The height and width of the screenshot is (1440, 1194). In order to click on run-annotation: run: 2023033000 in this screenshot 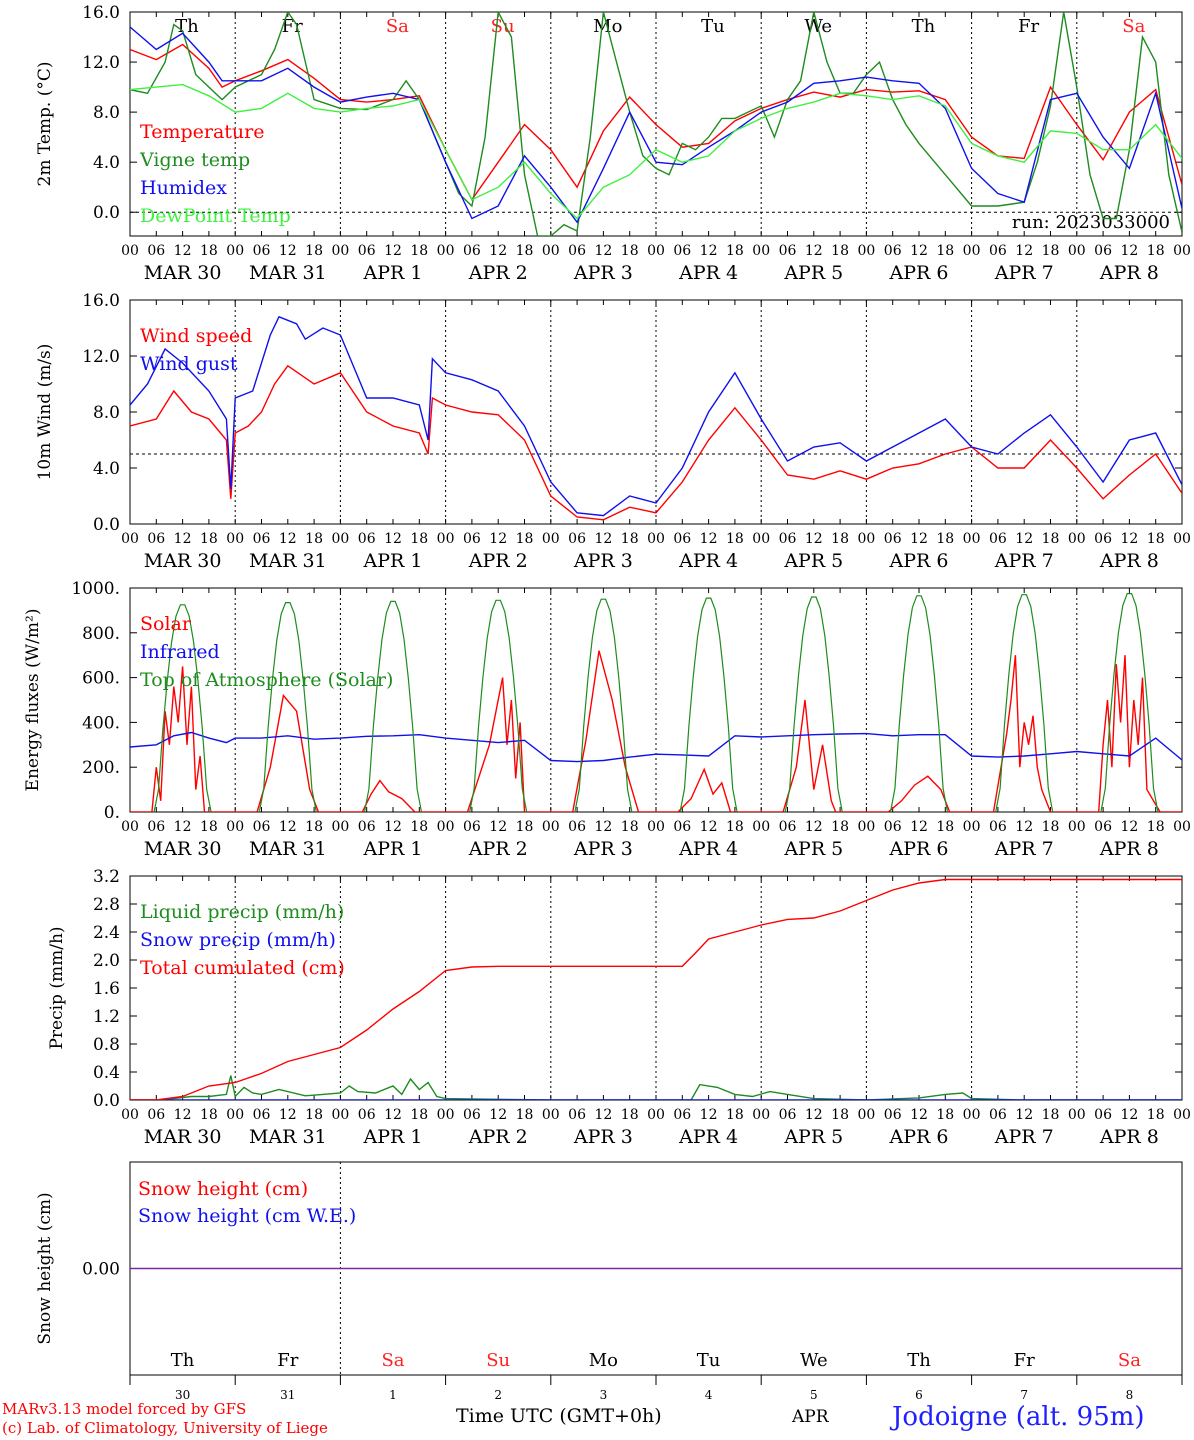, I will do `click(1091, 222)`.